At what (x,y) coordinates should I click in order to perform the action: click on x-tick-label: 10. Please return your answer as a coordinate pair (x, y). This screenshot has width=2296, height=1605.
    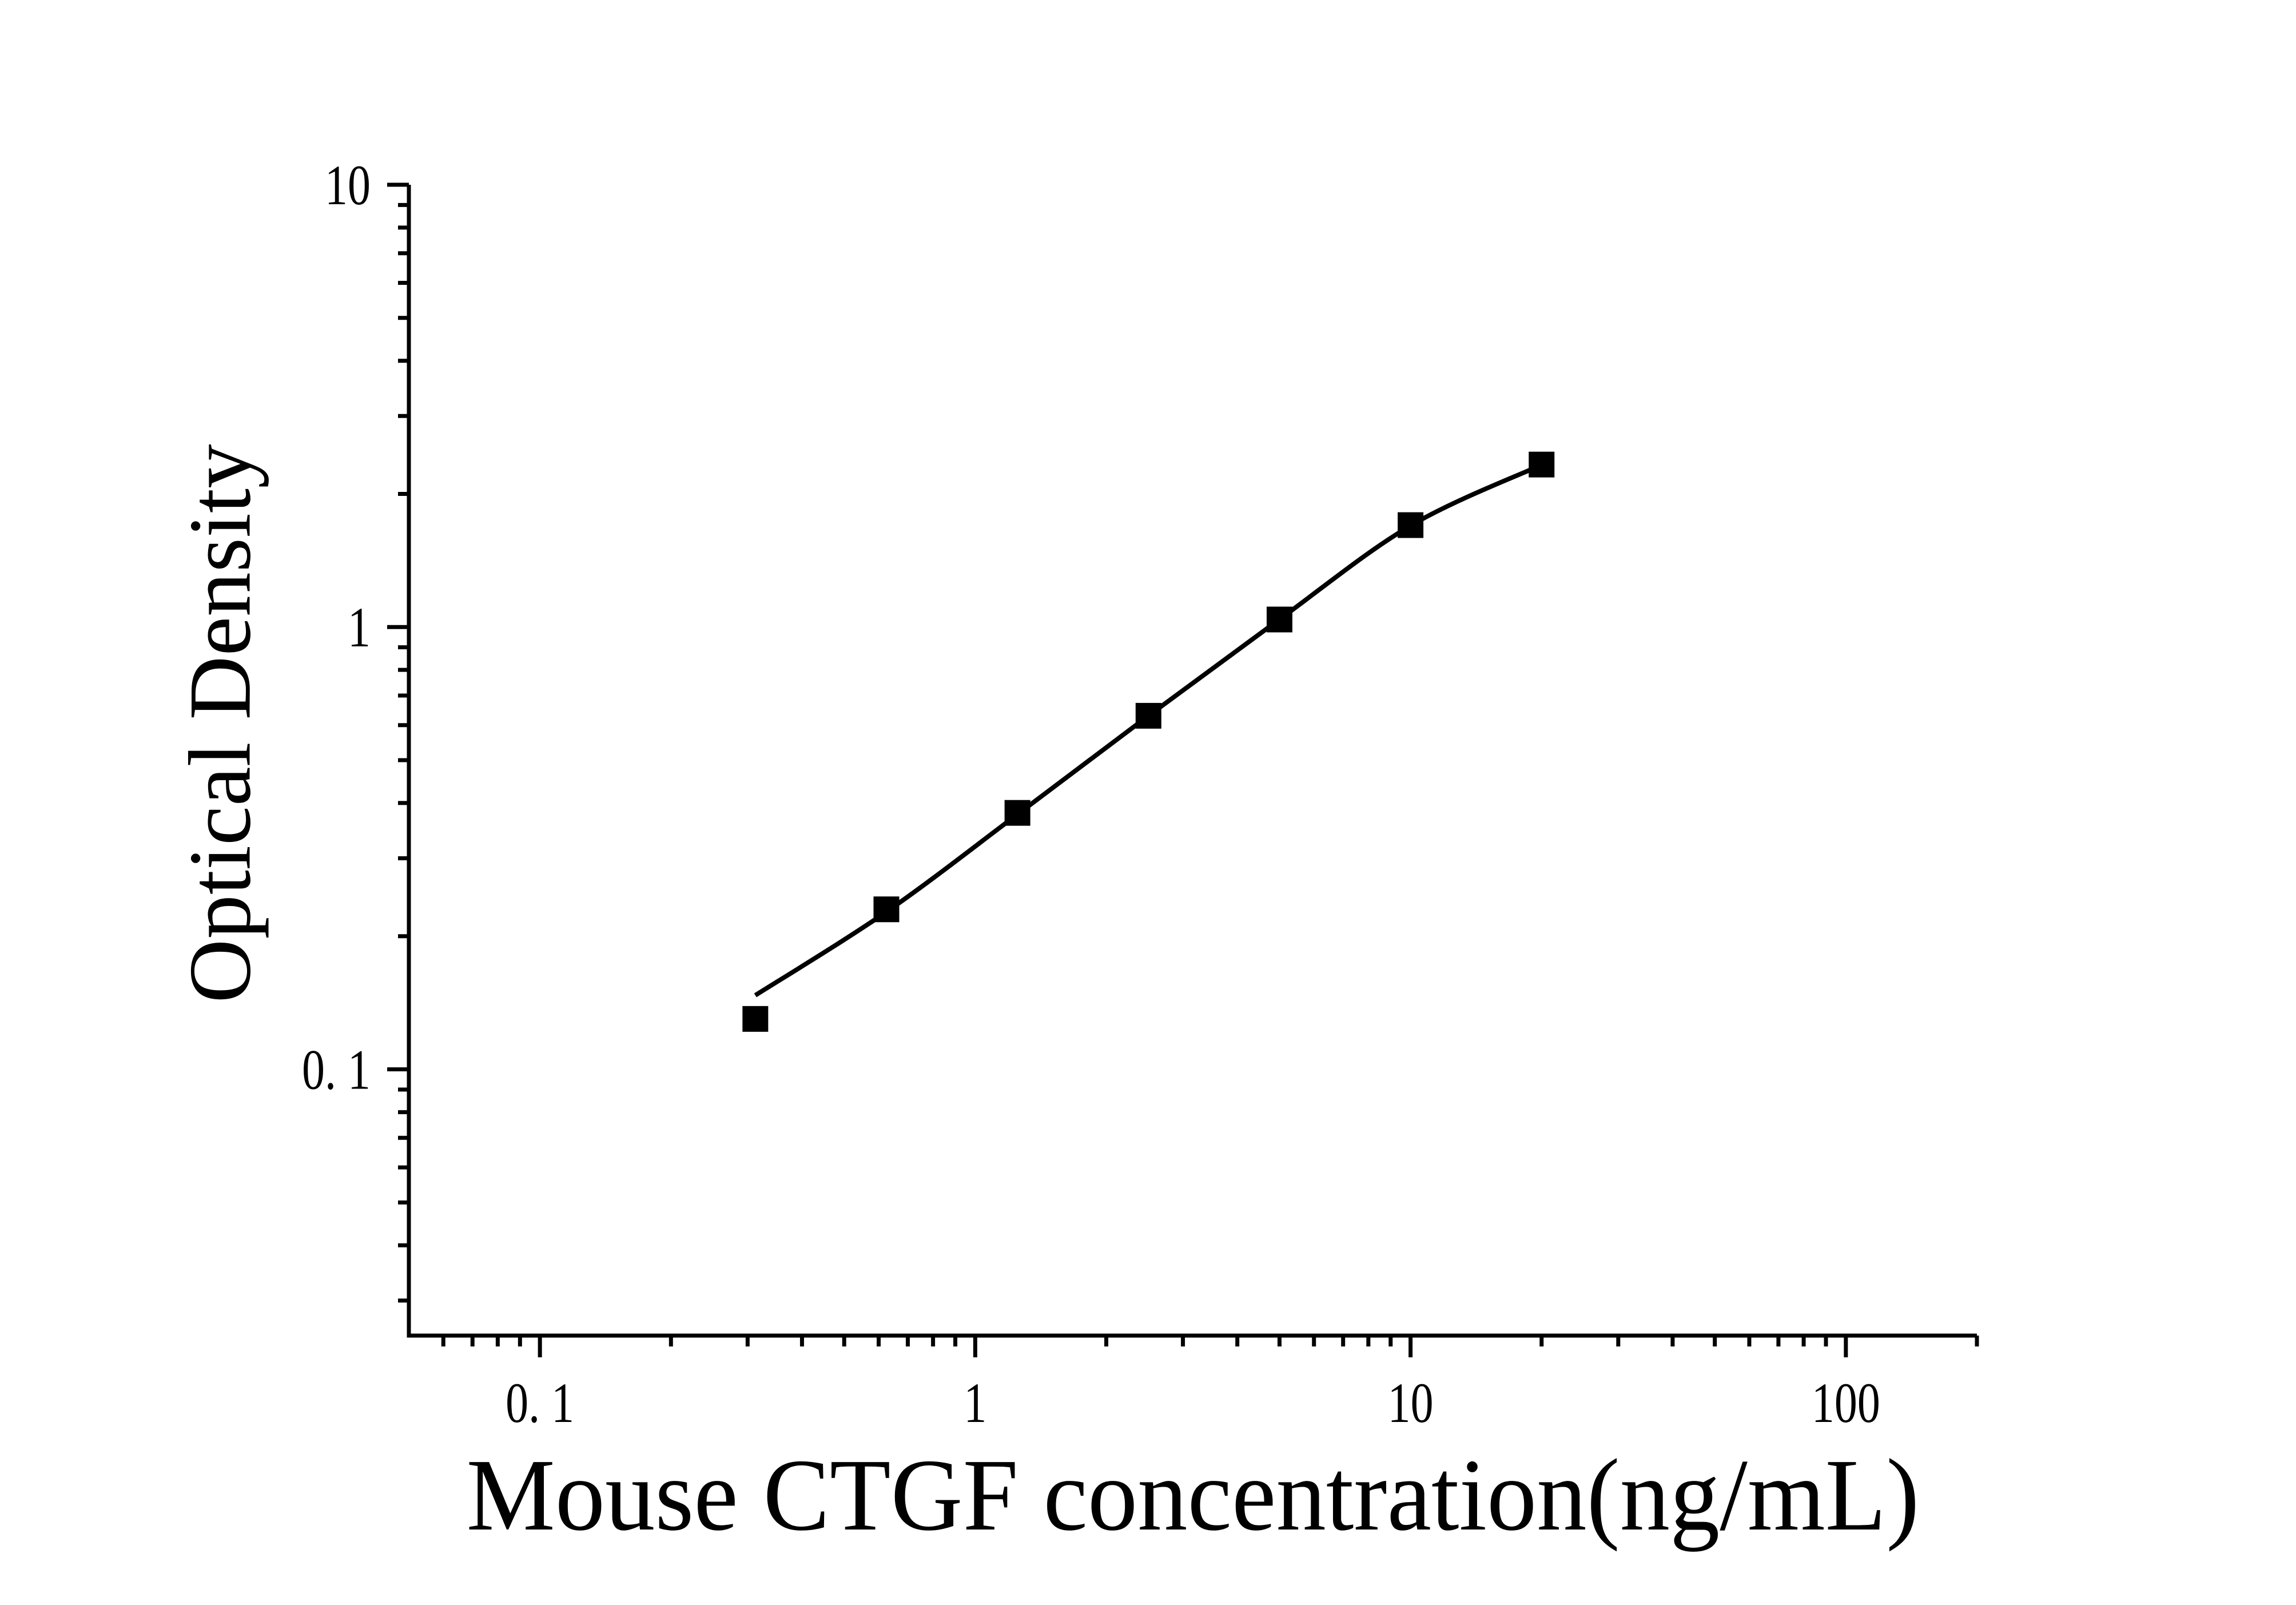
    Looking at the image, I should click on (1411, 1403).